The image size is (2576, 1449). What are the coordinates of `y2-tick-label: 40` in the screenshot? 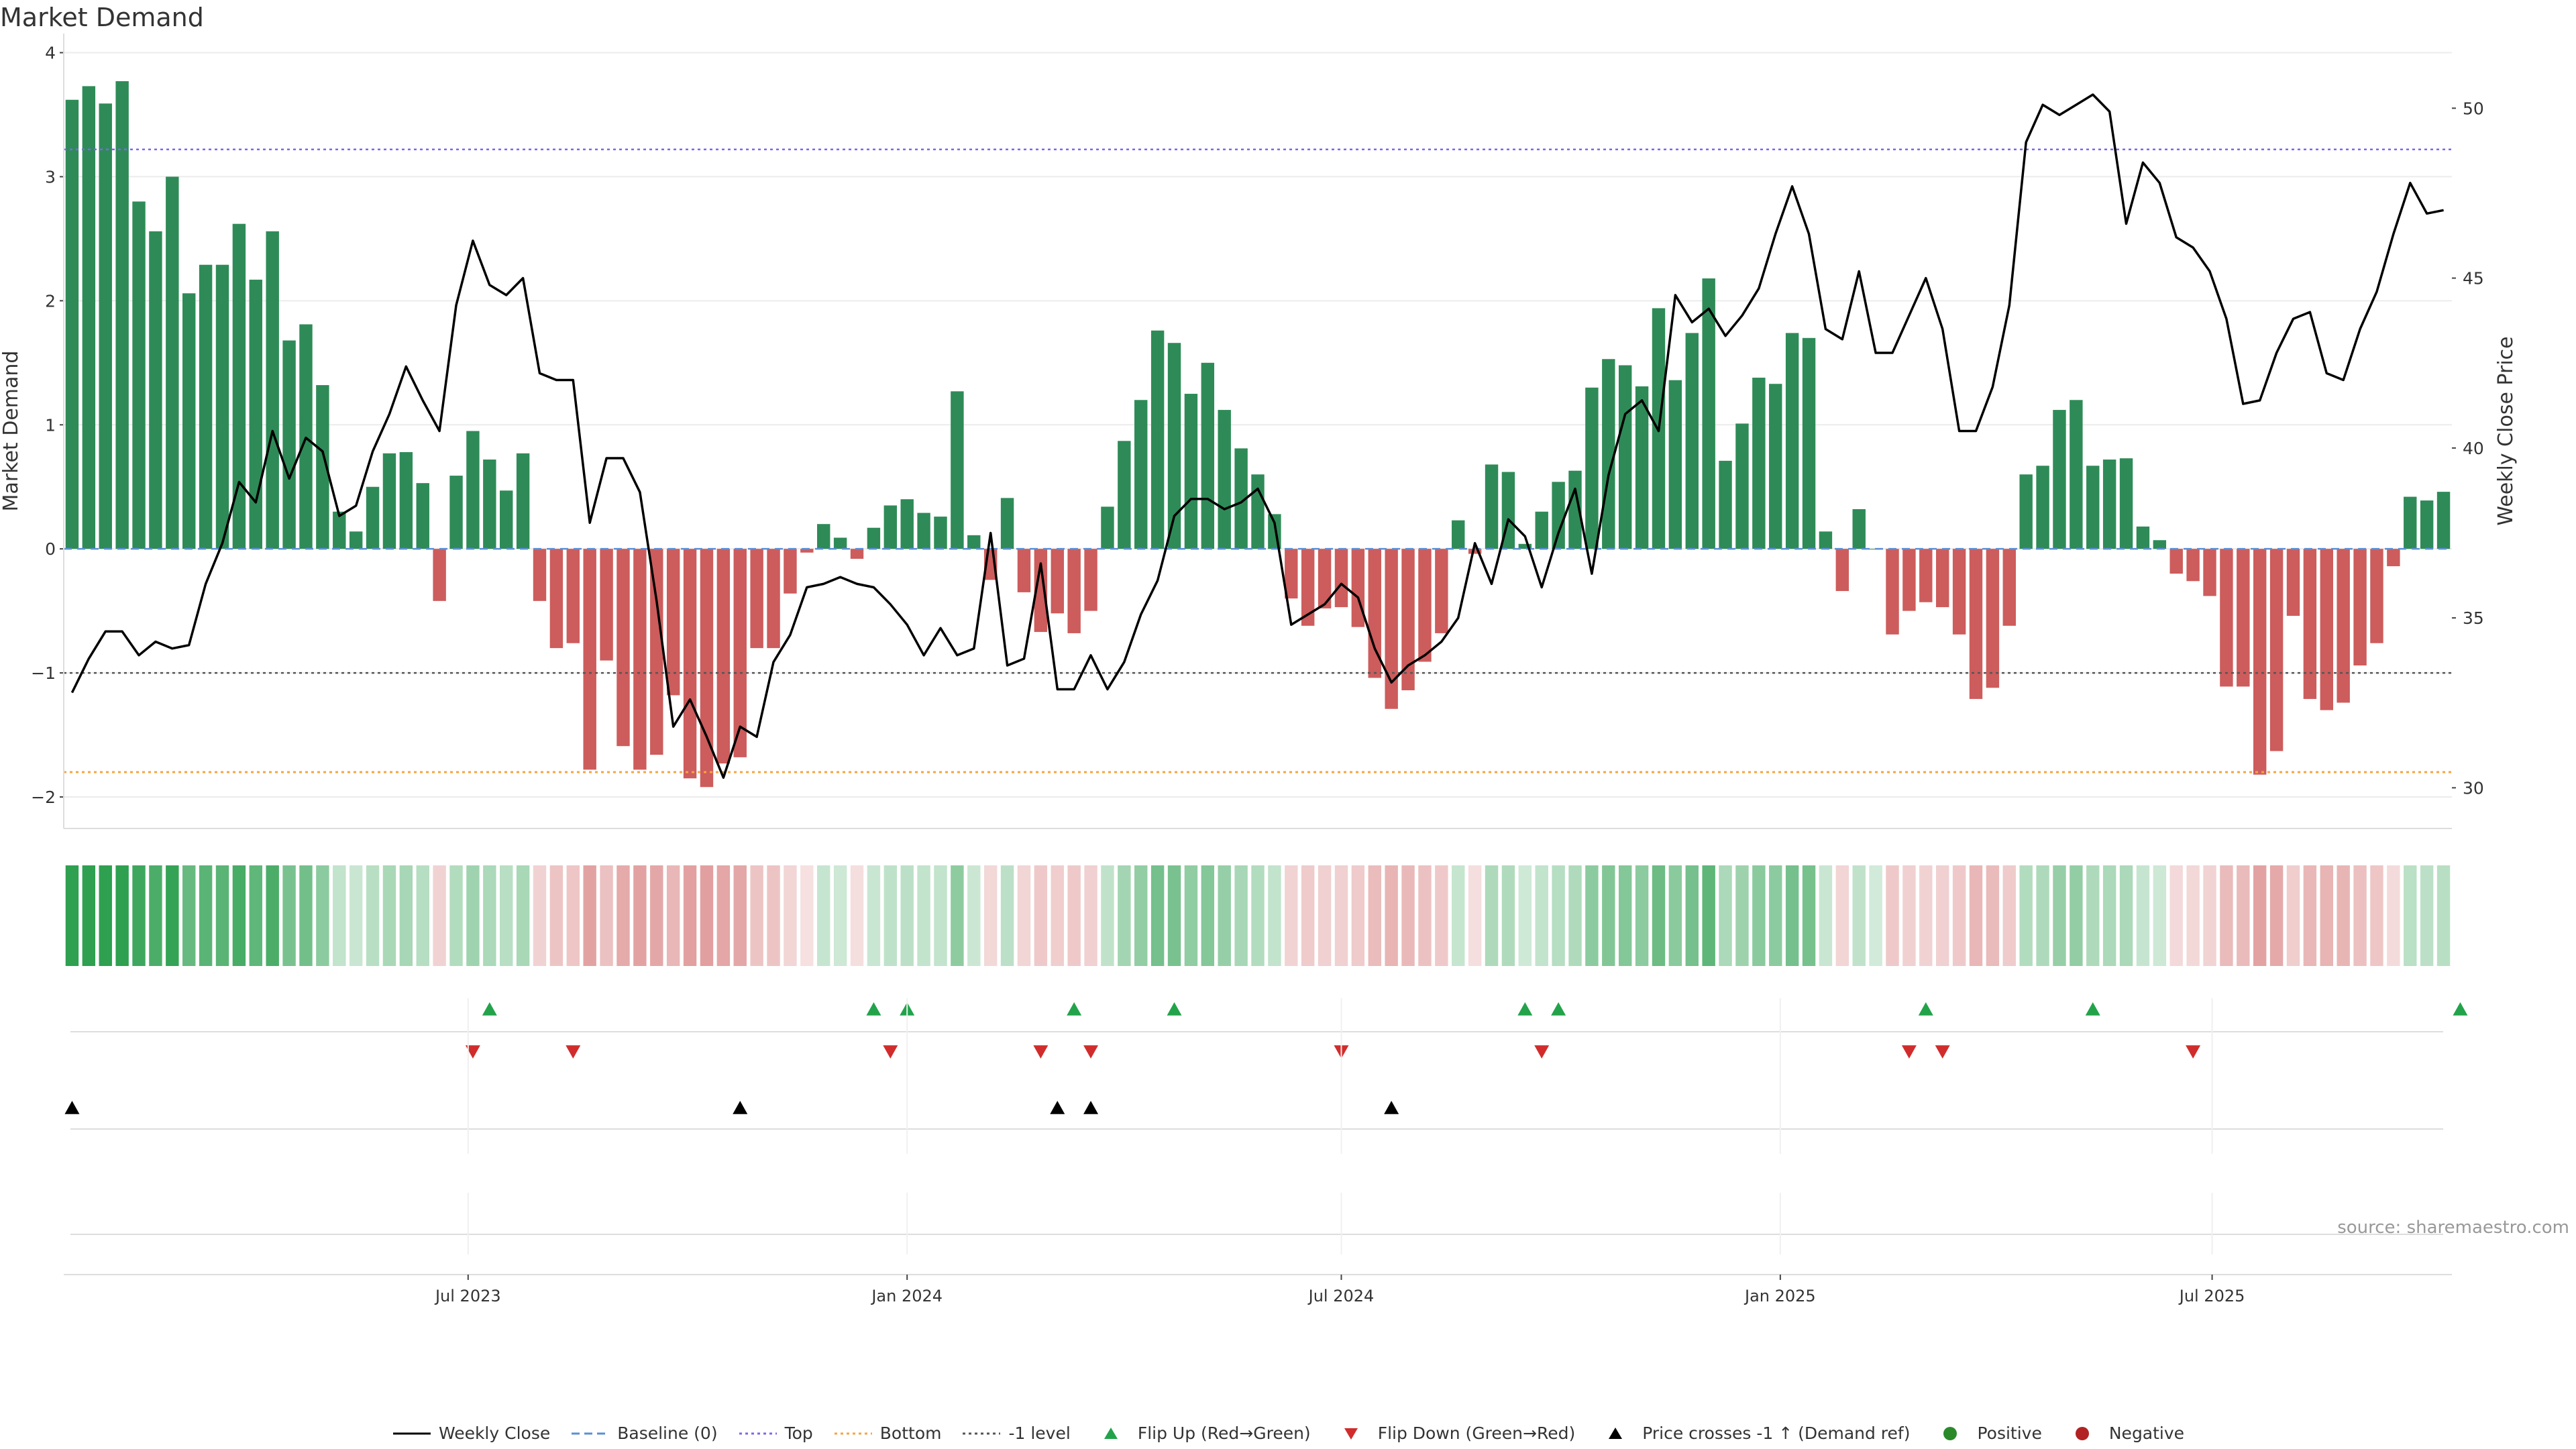 It's located at (2473, 448).